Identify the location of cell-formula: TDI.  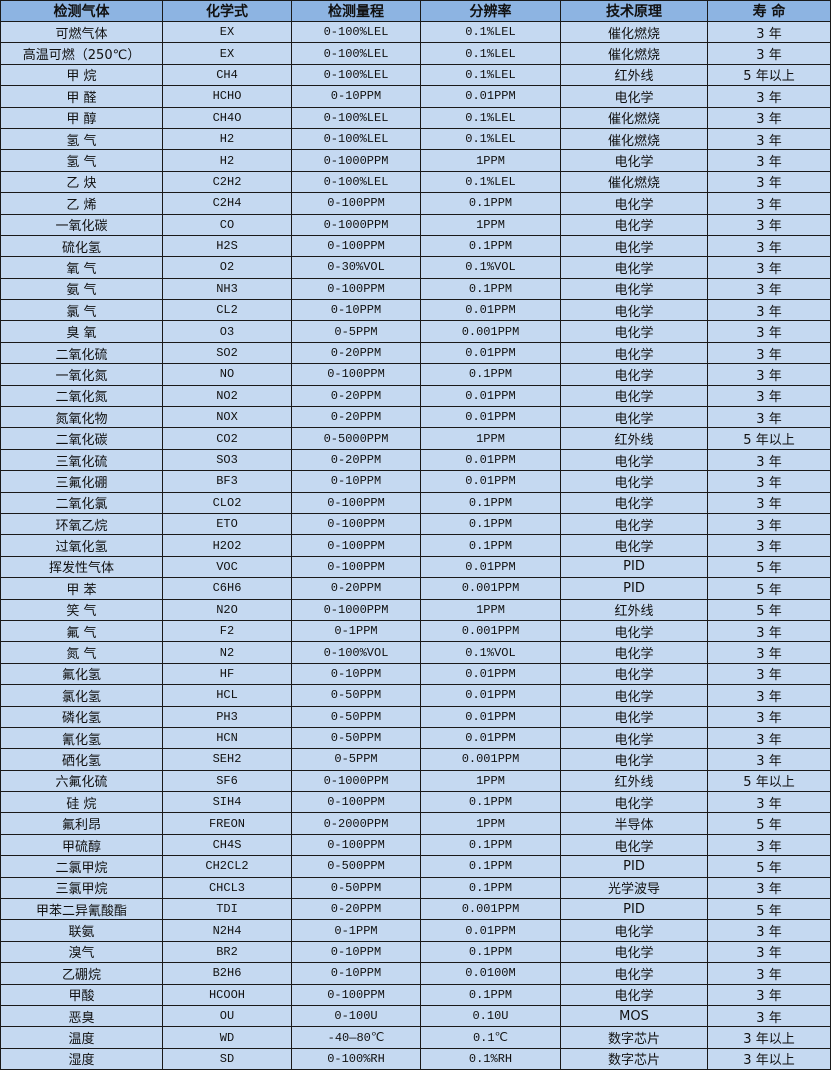
(227, 909).